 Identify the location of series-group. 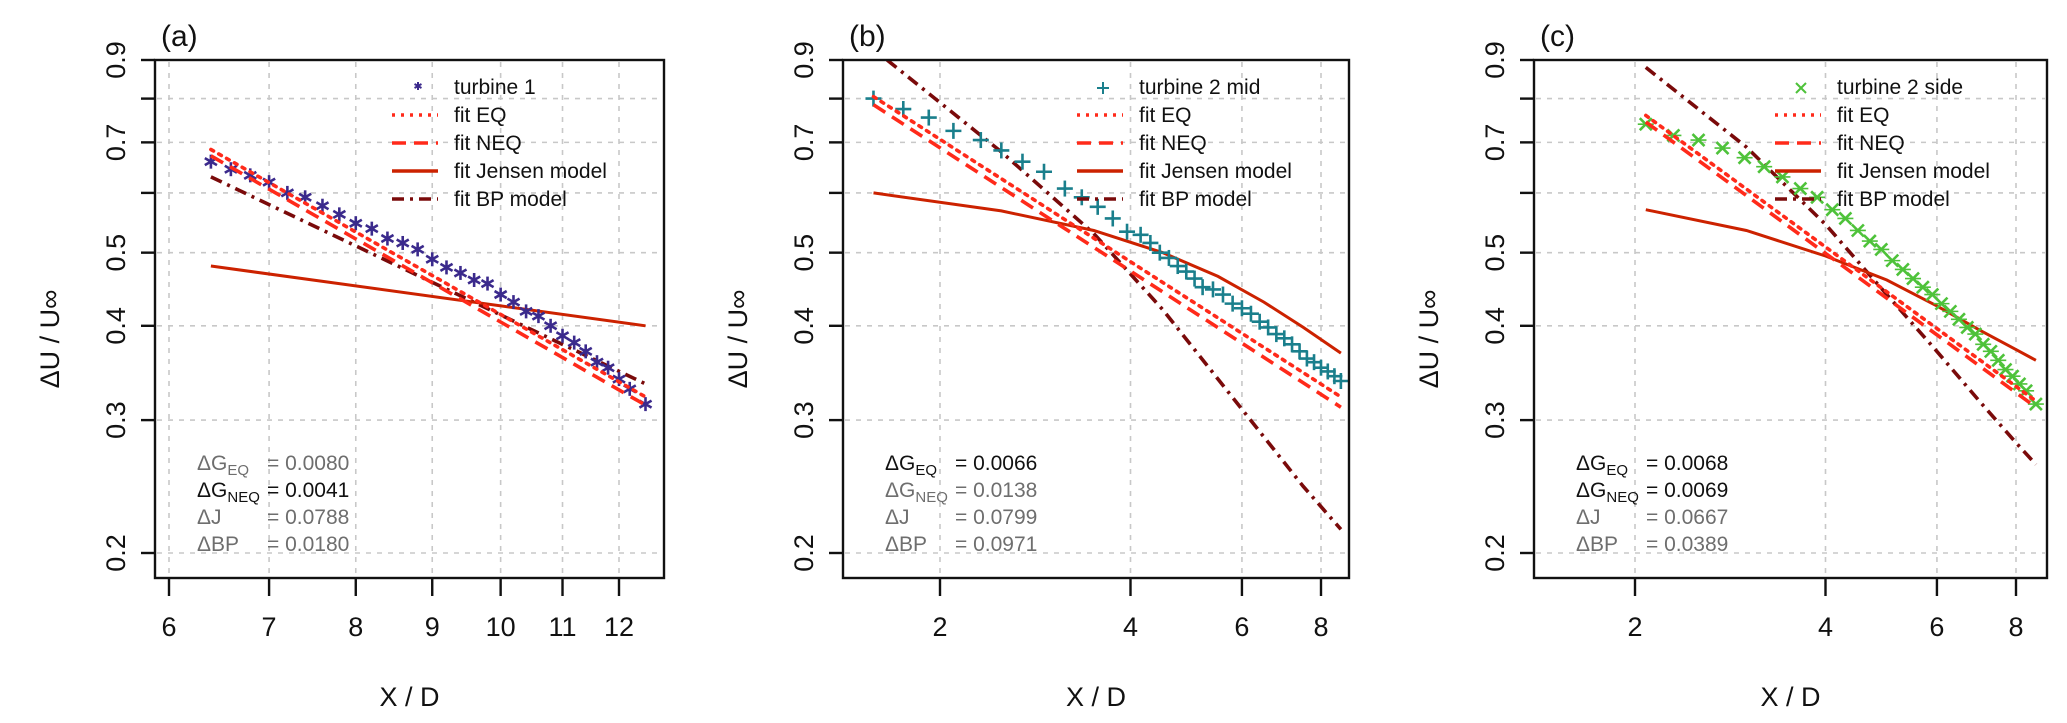
(1840, 265).